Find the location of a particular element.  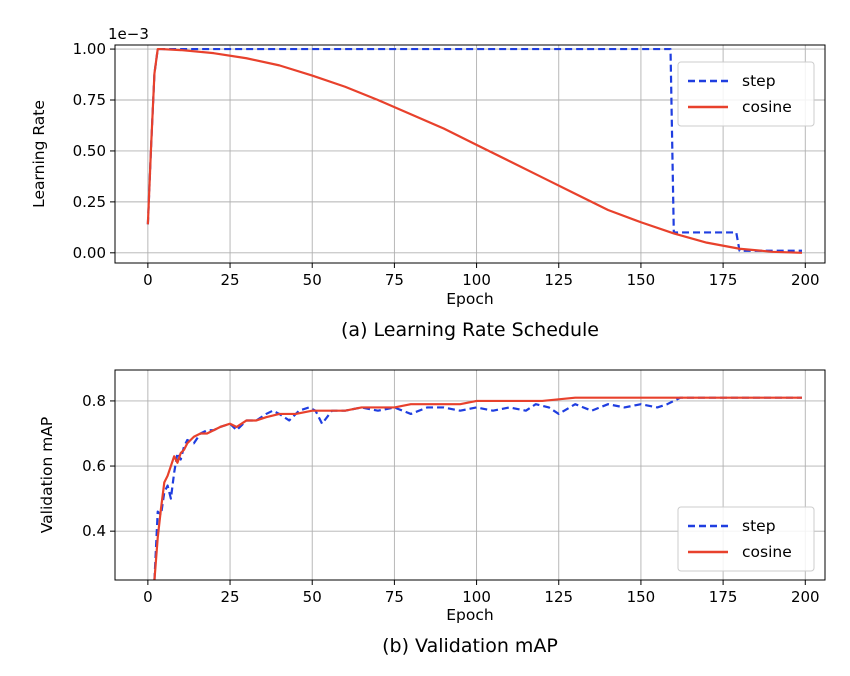

y-tick-label: 0.50 is located at coordinates (89, 151).